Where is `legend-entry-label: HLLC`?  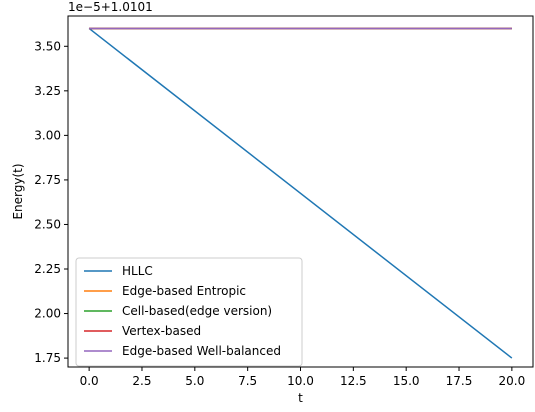
legend-entry-label: HLLC is located at coordinates (137, 271).